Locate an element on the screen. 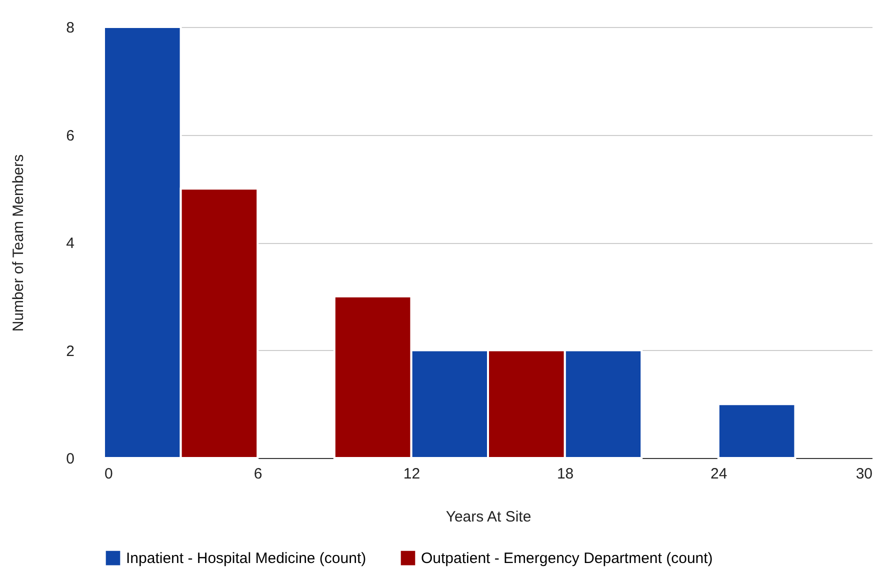 This screenshot has width=887, height=570. x-tick-label: 12 is located at coordinates (411, 474).